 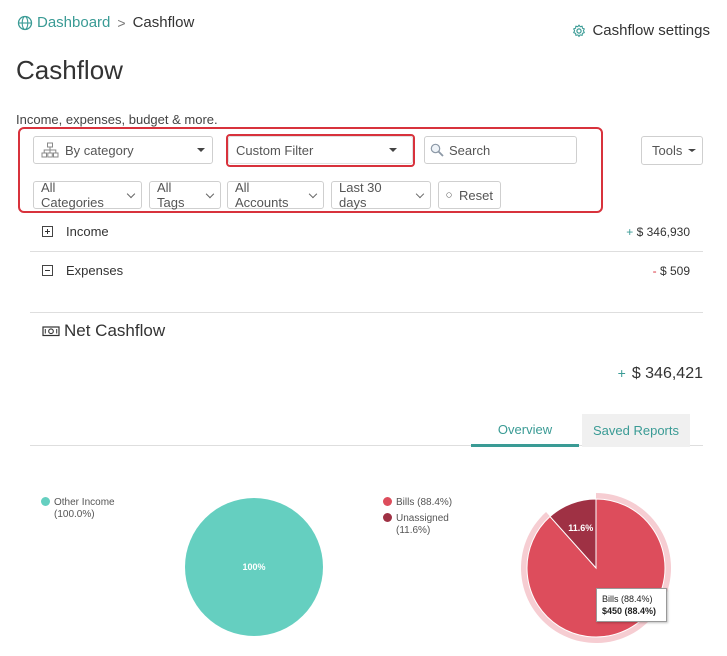 I want to click on categories-dropdown: All Categories, so click(x=87, y=195).